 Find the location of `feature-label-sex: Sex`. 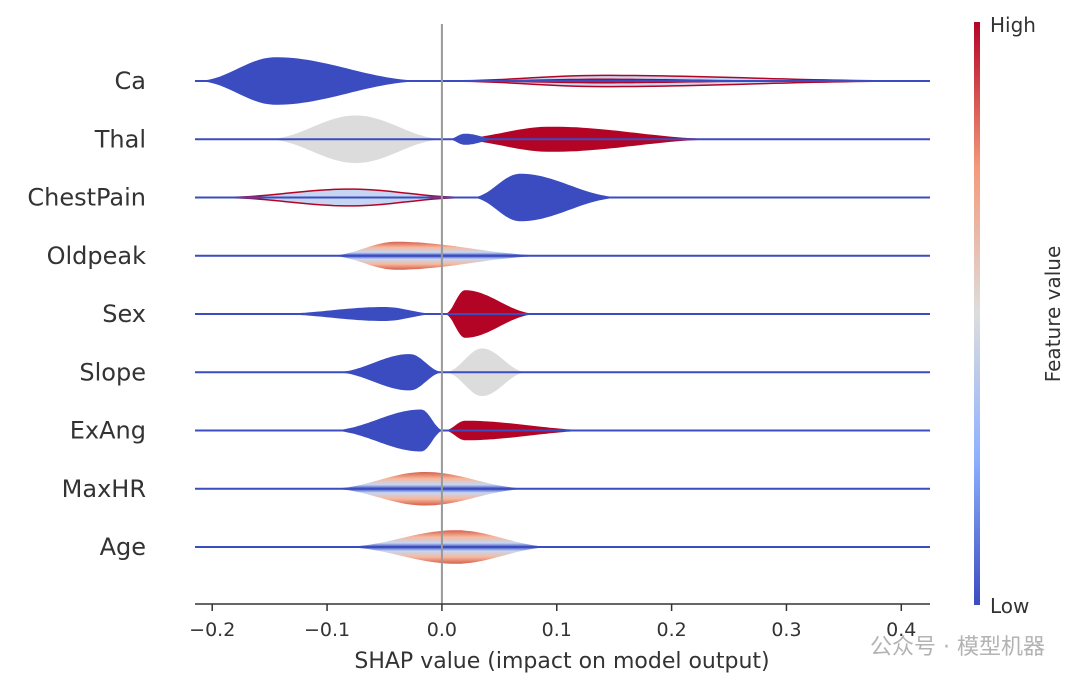

feature-label-sex: Sex is located at coordinates (124, 314).